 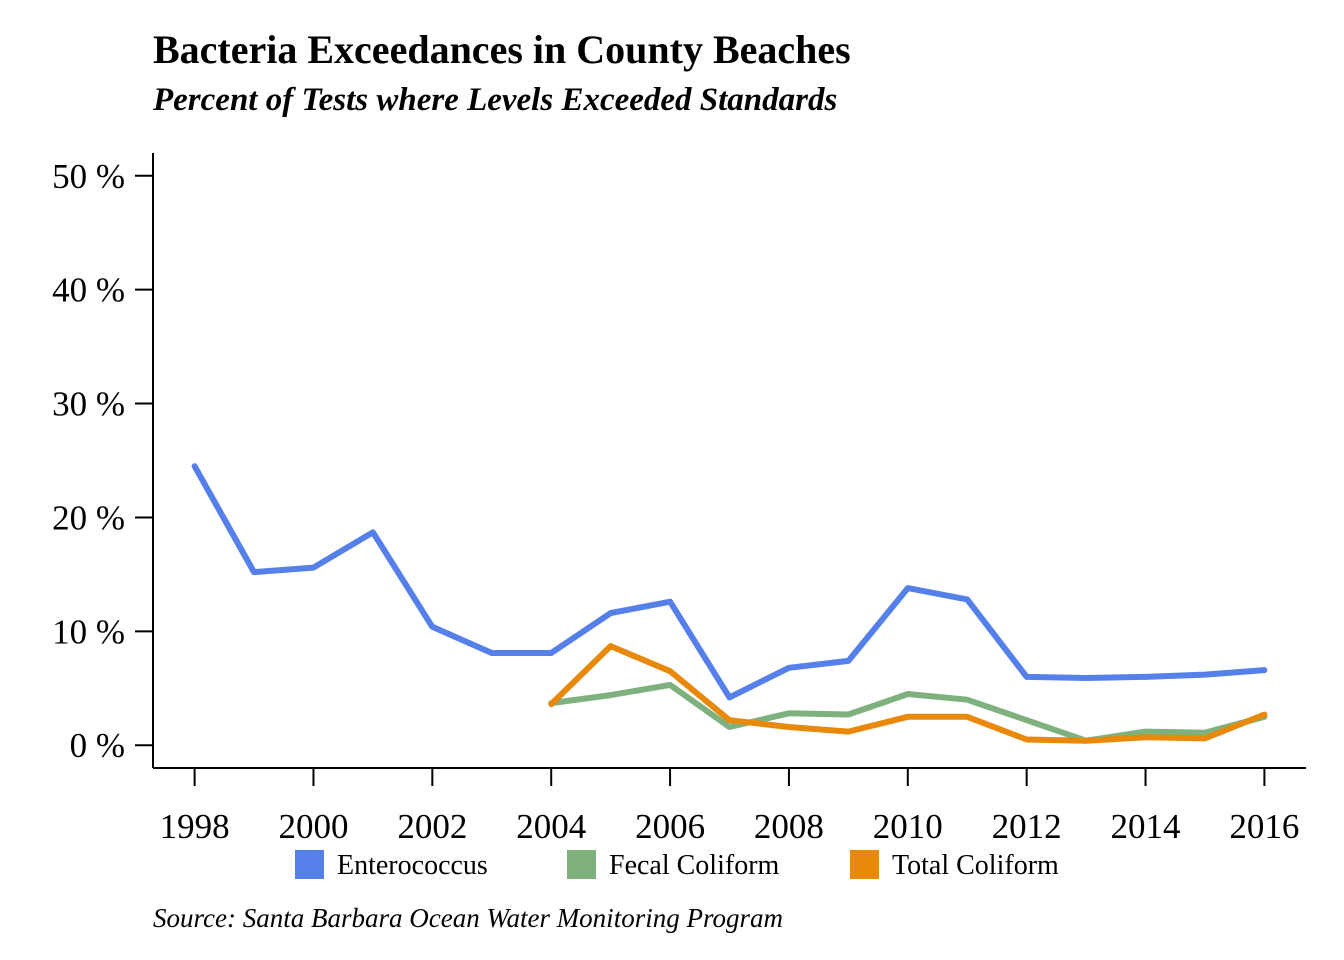 What do you see at coordinates (97, 745) in the screenshot?
I see `y-tick-label: 0 %` at bounding box center [97, 745].